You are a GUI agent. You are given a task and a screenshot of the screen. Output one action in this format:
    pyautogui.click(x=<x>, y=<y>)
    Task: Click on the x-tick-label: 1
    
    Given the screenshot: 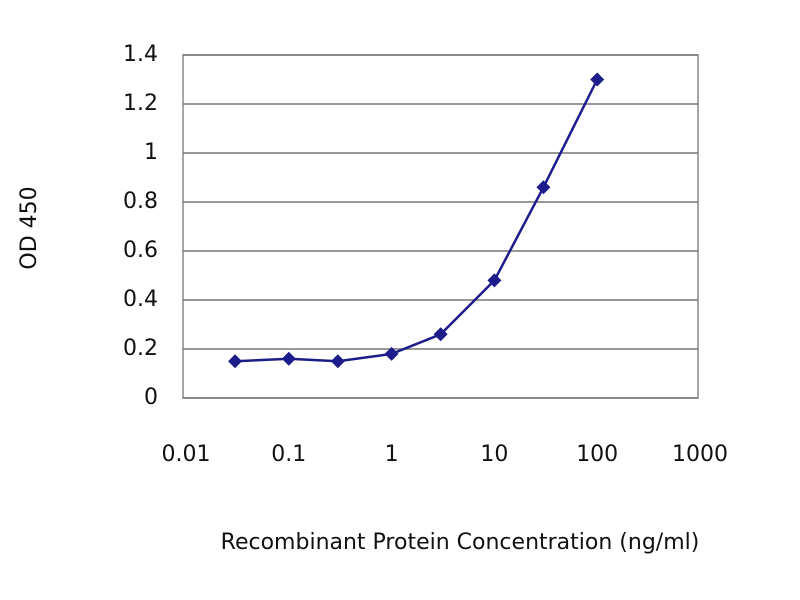 What is the action you would take?
    pyautogui.click(x=392, y=454)
    